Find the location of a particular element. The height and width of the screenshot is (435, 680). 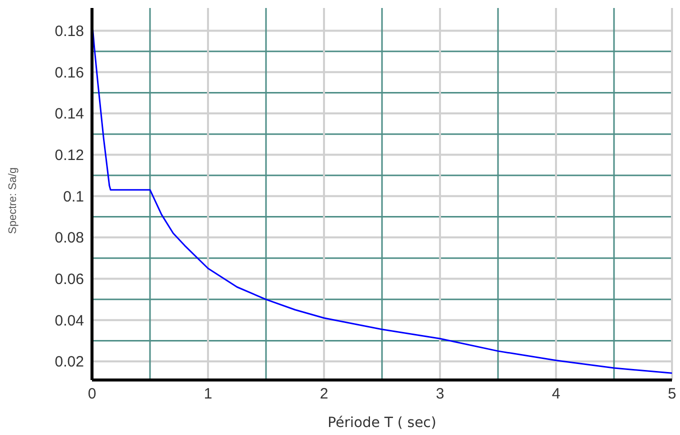

y-tick-label: 0.18 is located at coordinates (69, 31).